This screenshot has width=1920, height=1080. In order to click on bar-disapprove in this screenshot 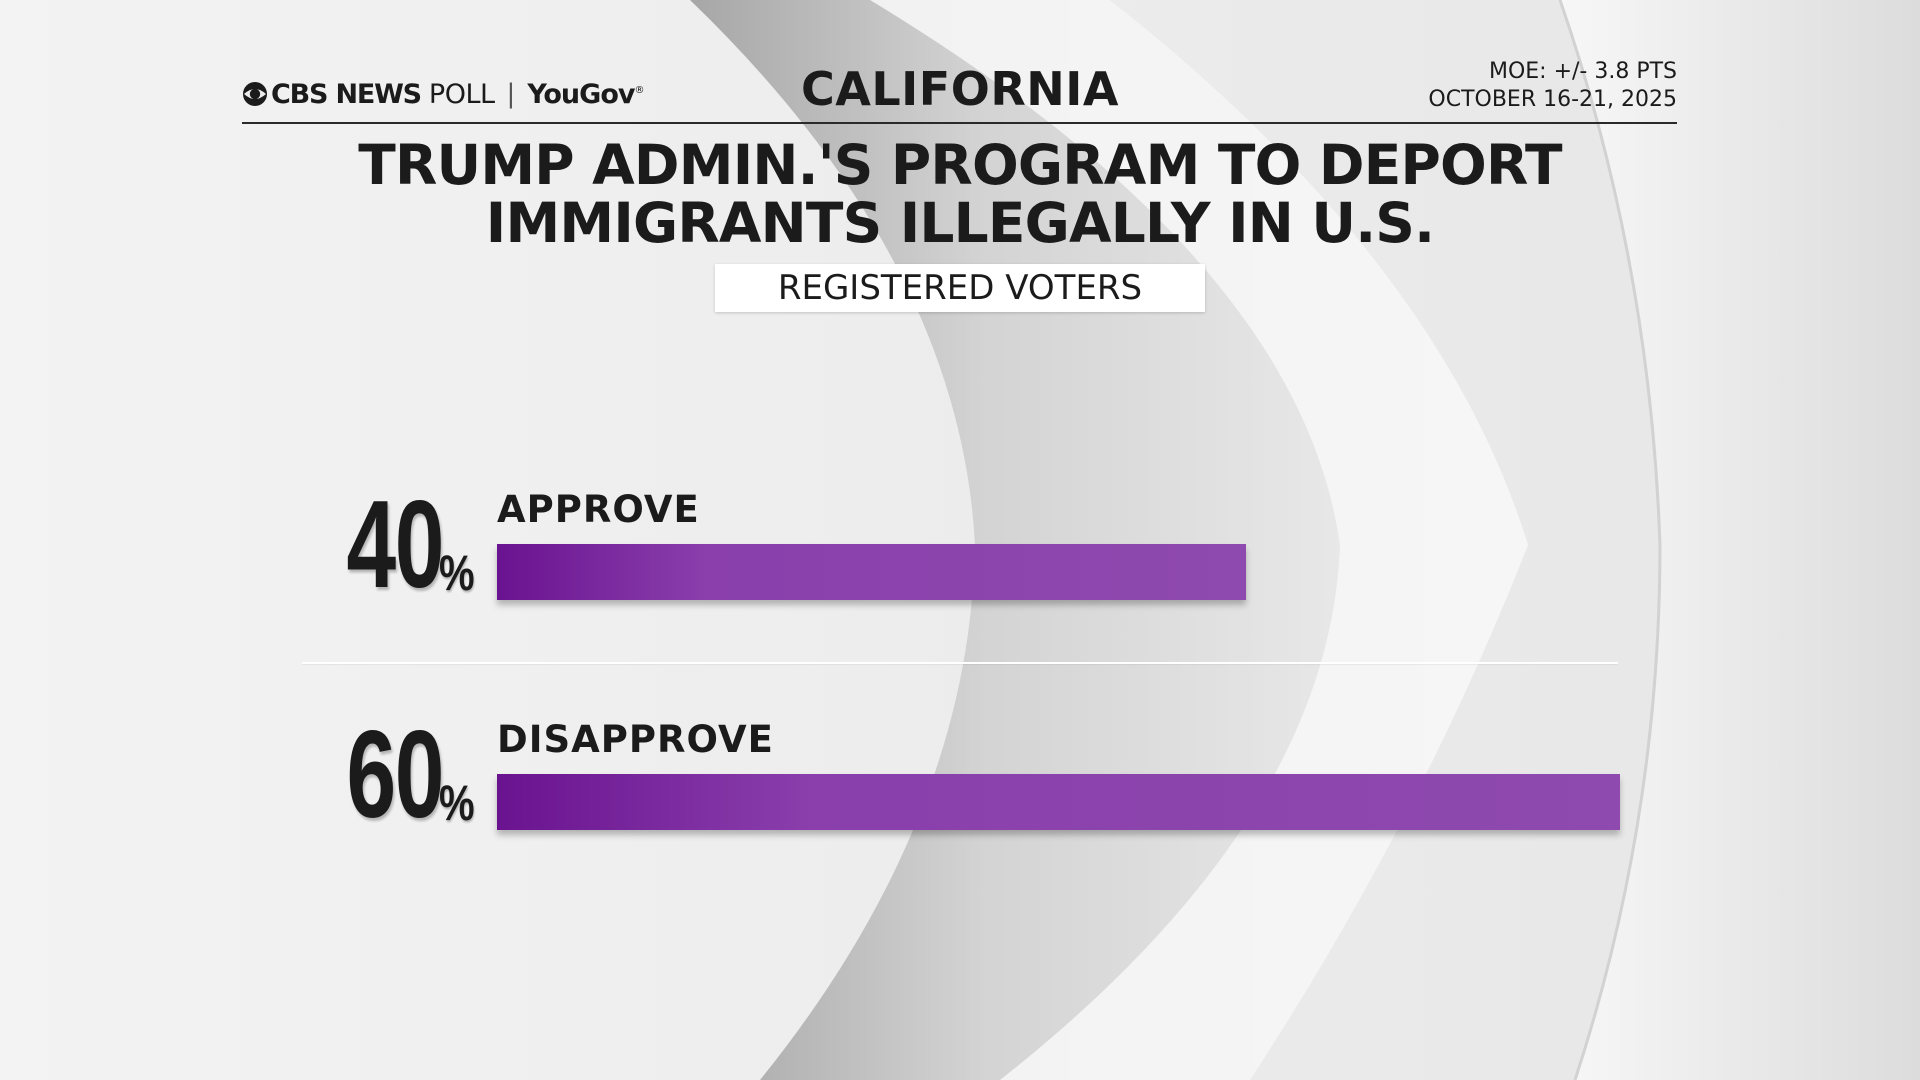, I will do `click(1058, 802)`.